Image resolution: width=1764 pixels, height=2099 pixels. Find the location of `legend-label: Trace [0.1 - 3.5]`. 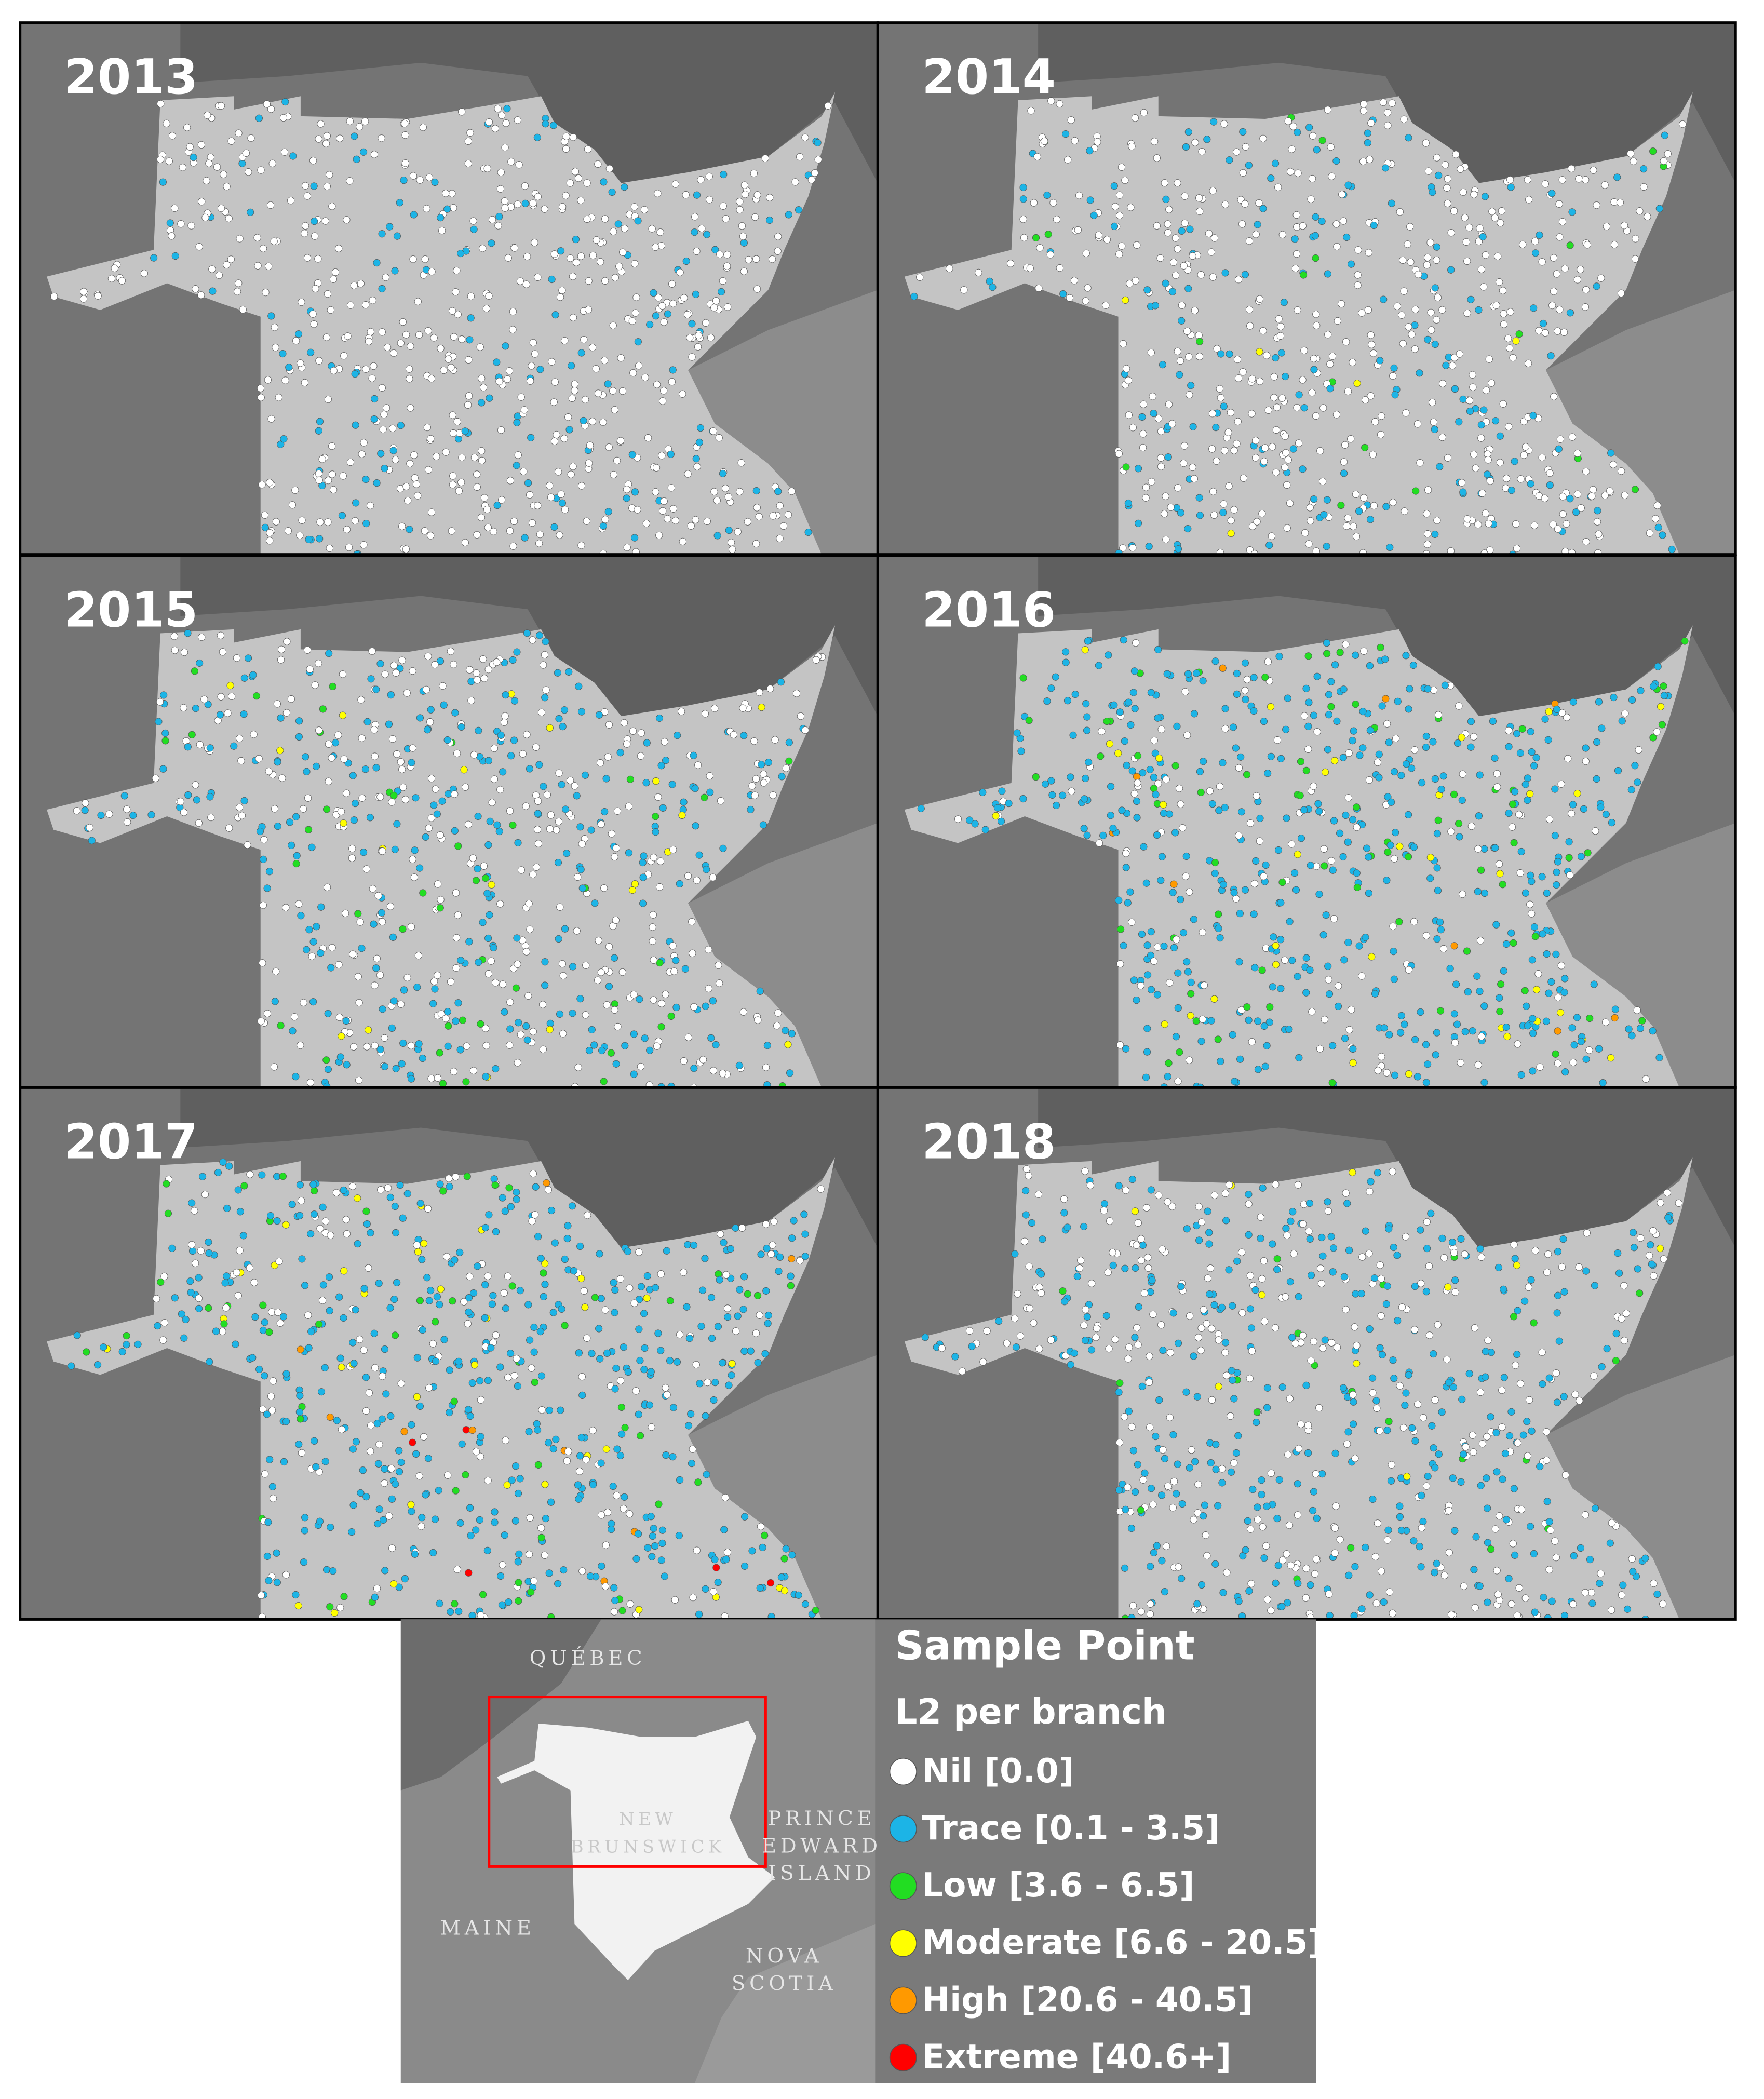

legend-label: Trace [0.1 - 3.5] is located at coordinates (1071, 1829).